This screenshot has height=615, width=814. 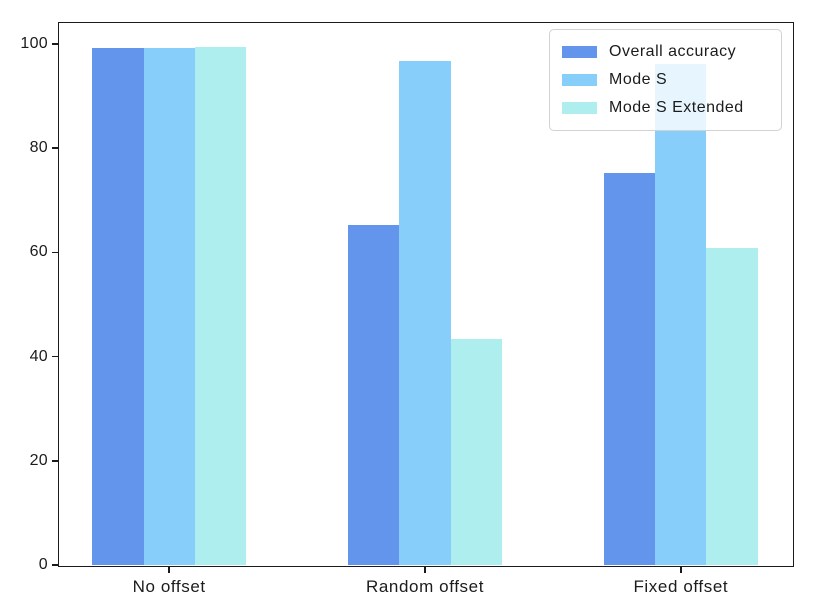 I want to click on y-tick-label: 20, so click(x=38, y=460).